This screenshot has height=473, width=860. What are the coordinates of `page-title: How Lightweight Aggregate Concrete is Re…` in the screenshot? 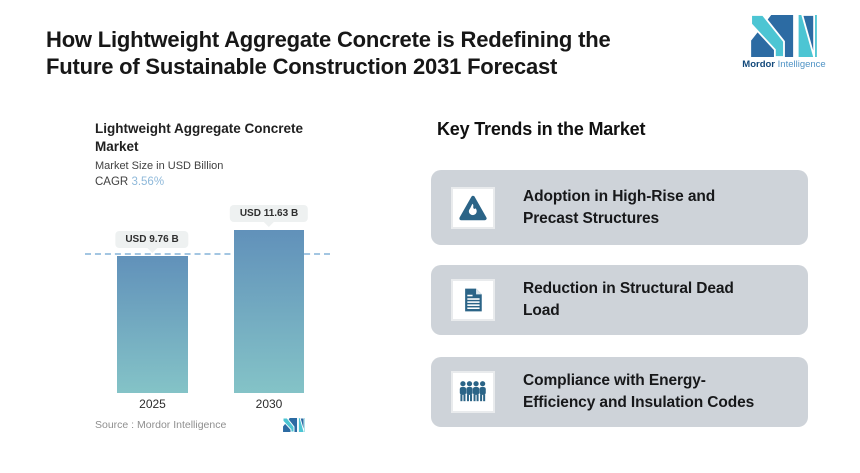 It's located at (328, 53).